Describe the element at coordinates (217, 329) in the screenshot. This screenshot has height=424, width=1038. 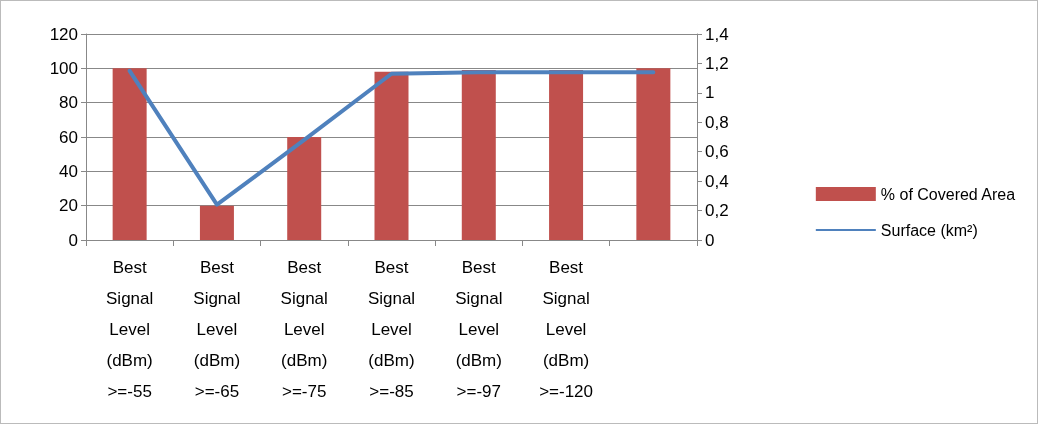
I see `x-tick-label: Best Signal Level (dBm) >=-65` at that location.